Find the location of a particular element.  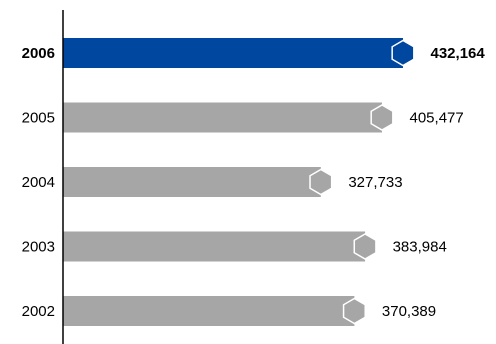

value-label: 383,984 is located at coordinates (420, 247).